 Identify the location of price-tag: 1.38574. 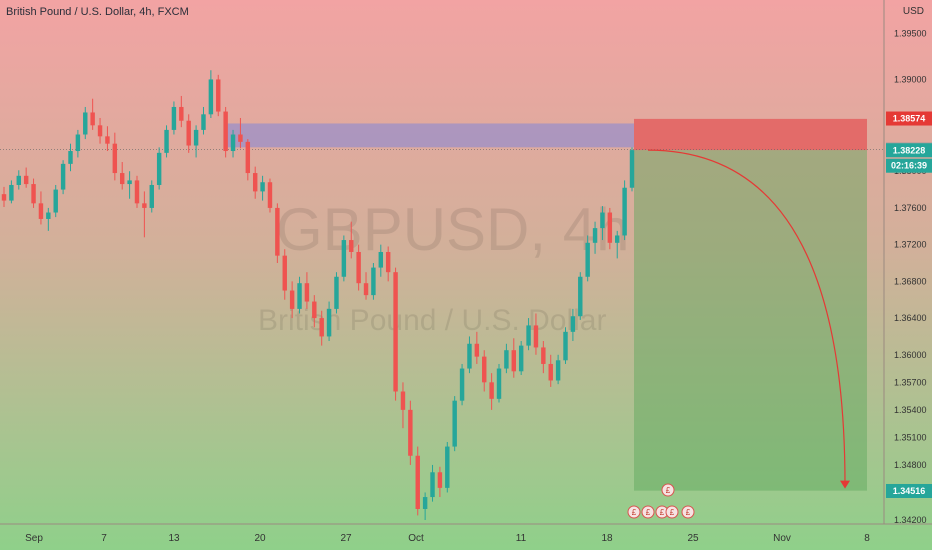
(909, 118).